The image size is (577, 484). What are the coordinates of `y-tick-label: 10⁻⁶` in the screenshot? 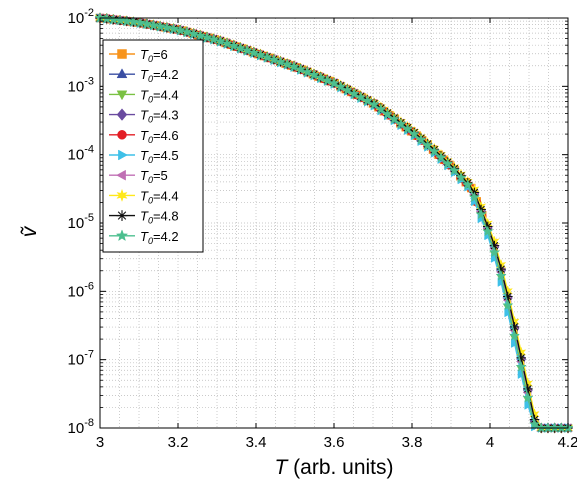 It's located at (81, 290).